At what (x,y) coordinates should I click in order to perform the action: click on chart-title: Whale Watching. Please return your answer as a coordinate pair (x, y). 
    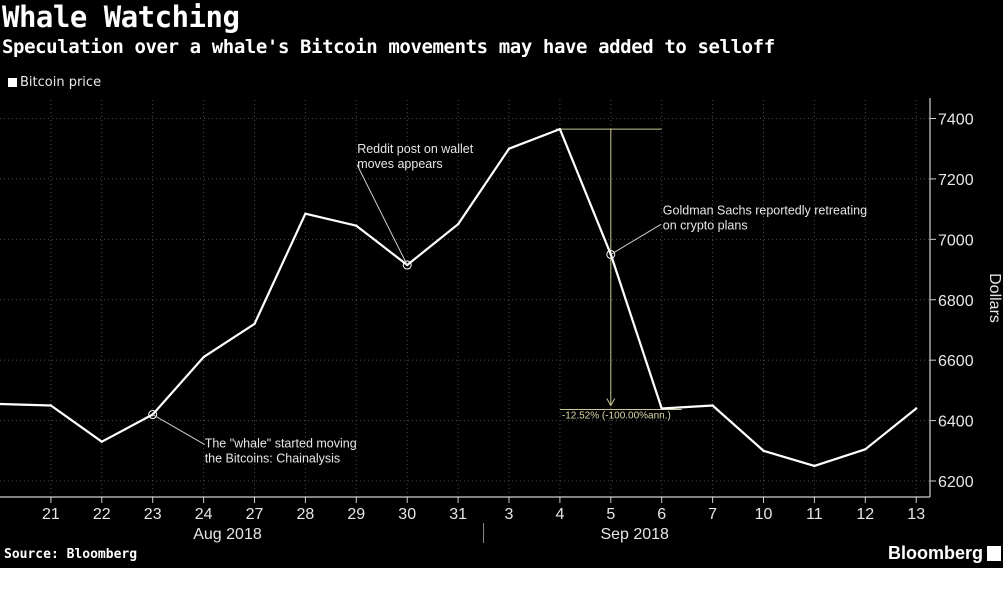
    Looking at the image, I should click on (121, 17).